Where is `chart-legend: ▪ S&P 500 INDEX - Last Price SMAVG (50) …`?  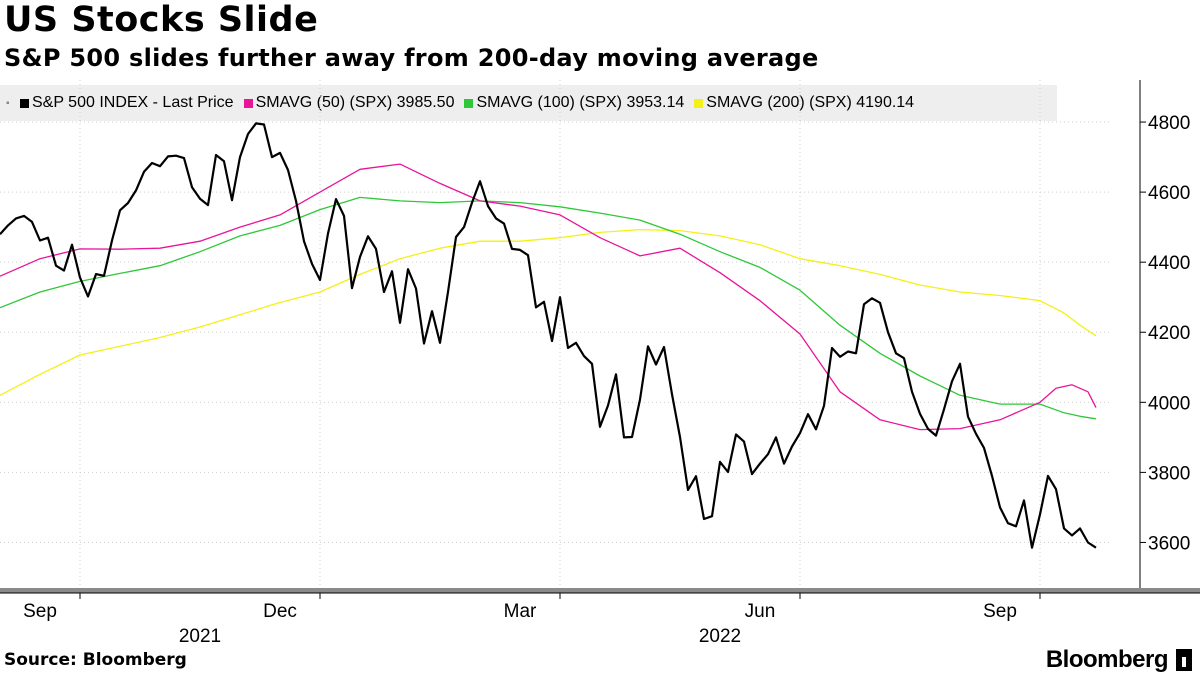 chart-legend: ▪ S&P 500 INDEX - Last Price SMAVG (50) … is located at coordinates (528, 103).